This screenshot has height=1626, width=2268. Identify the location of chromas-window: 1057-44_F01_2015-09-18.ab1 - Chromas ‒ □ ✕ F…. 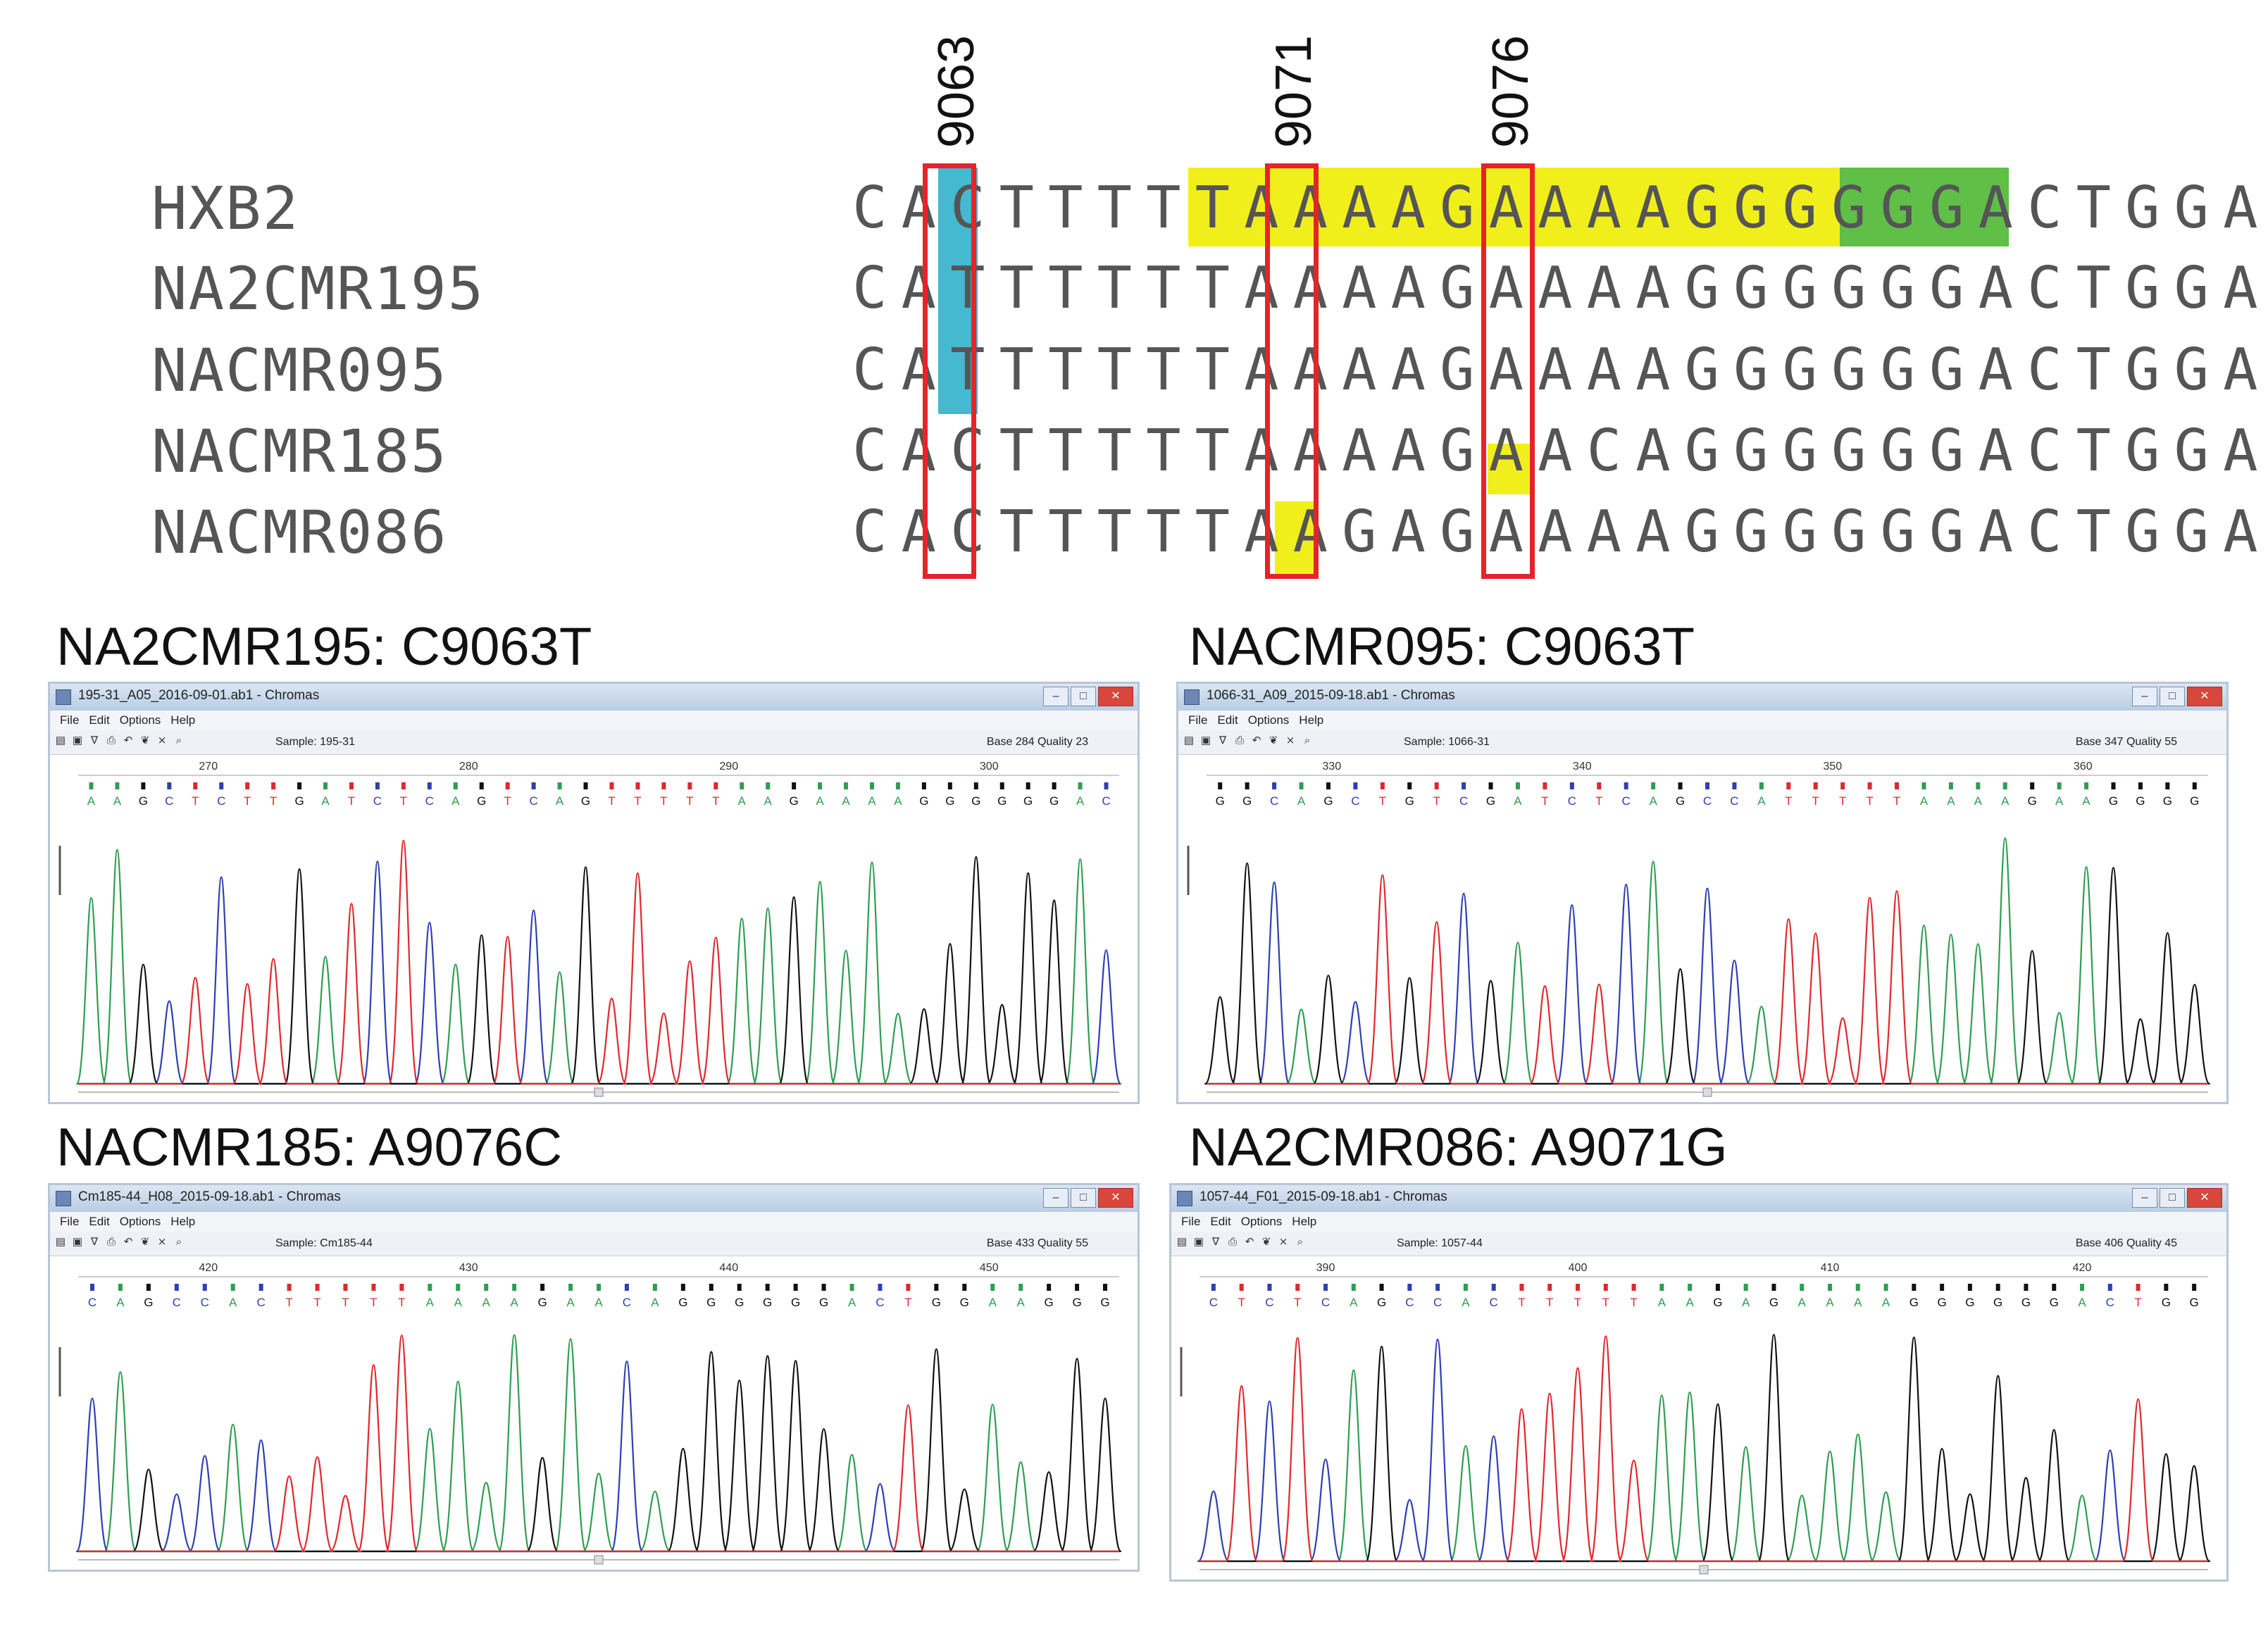
(1699, 1382).